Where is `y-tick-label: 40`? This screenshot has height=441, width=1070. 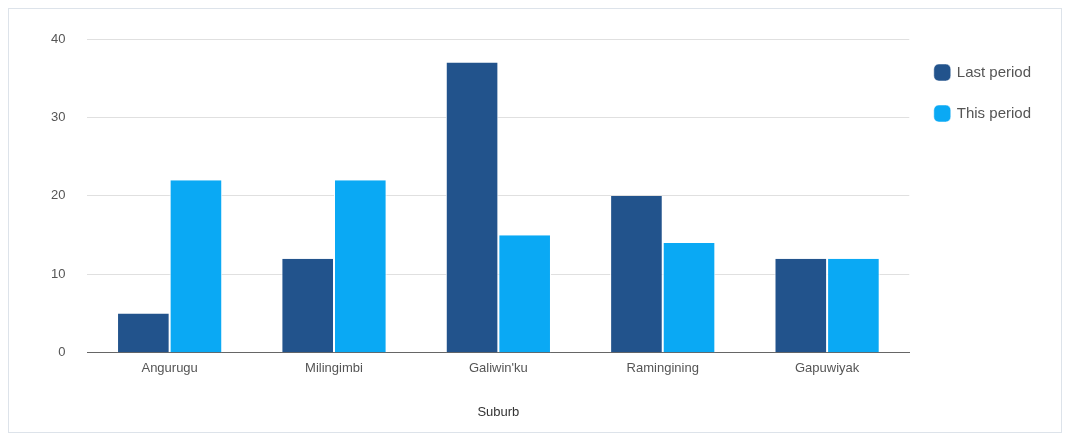 y-tick-label: 40 is located at coordinates (58, 38).